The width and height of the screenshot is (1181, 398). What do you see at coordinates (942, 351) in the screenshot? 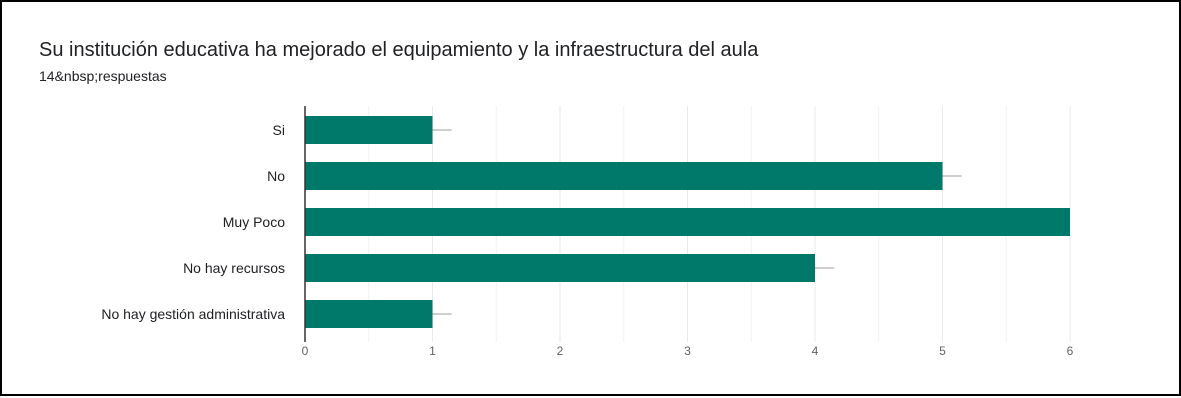
I see `x-tick-label: 5` at bounding box center [942, 351].